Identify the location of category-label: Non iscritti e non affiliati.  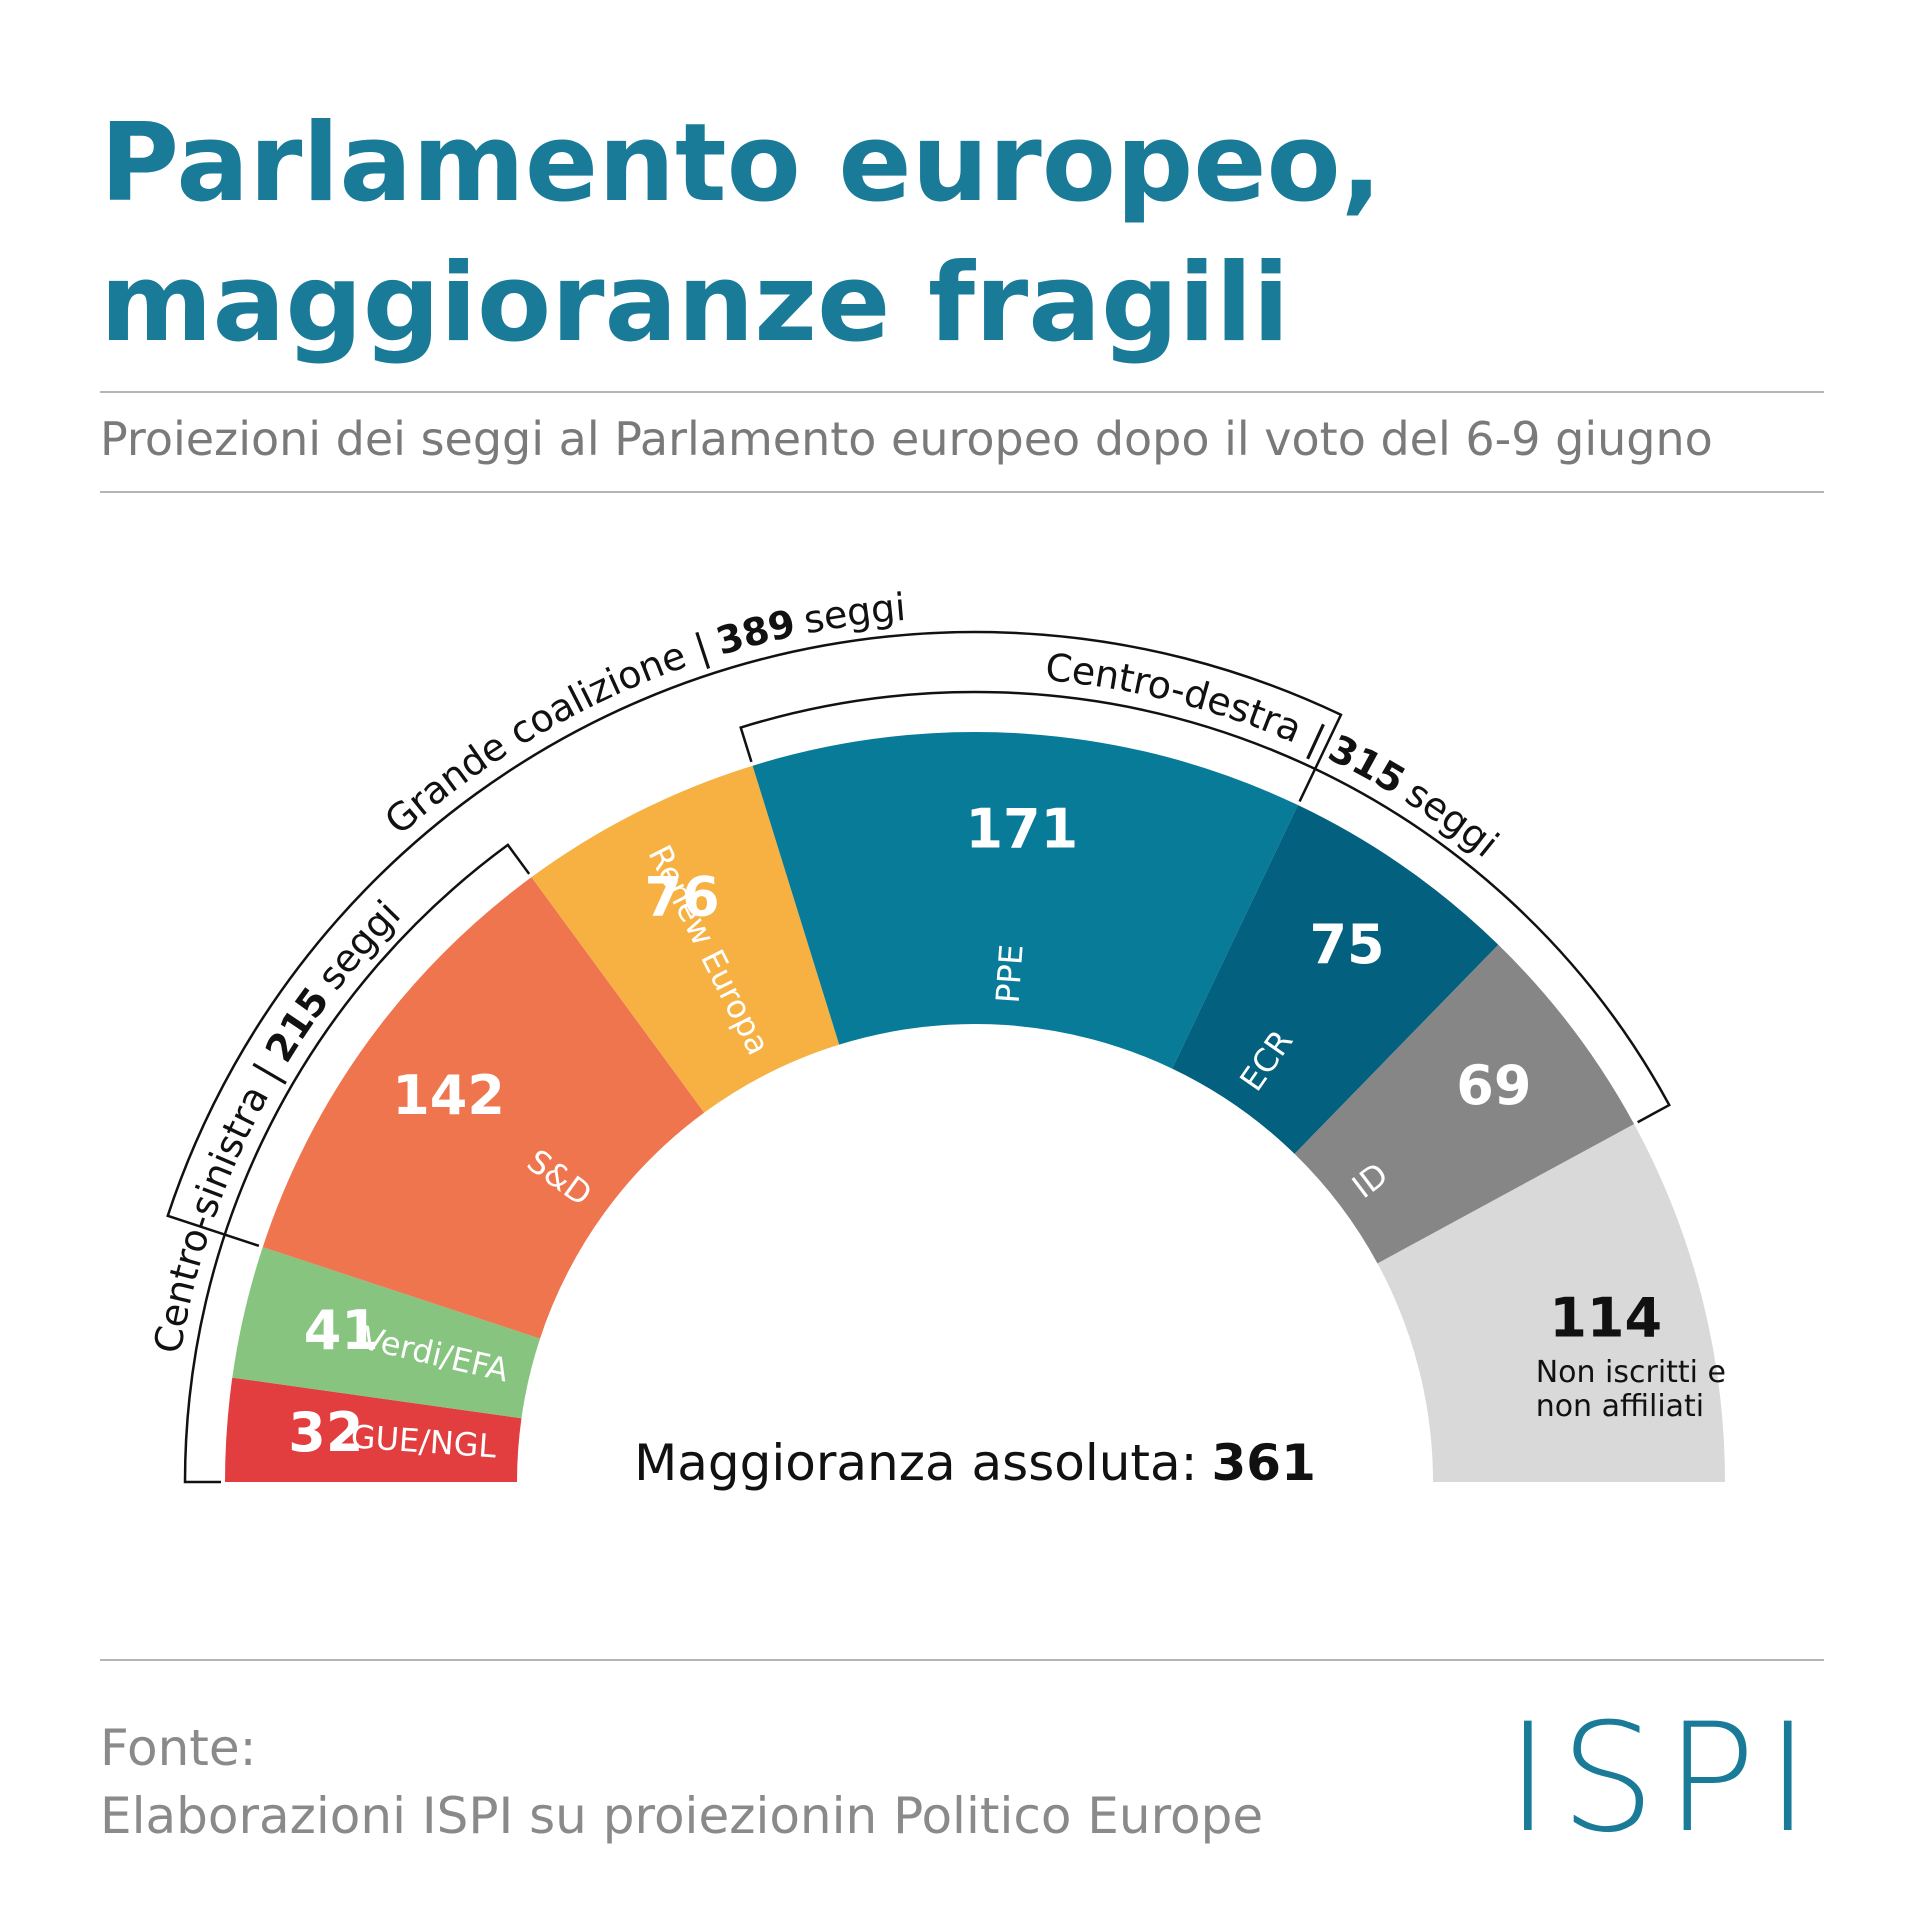
(1631, 1390).